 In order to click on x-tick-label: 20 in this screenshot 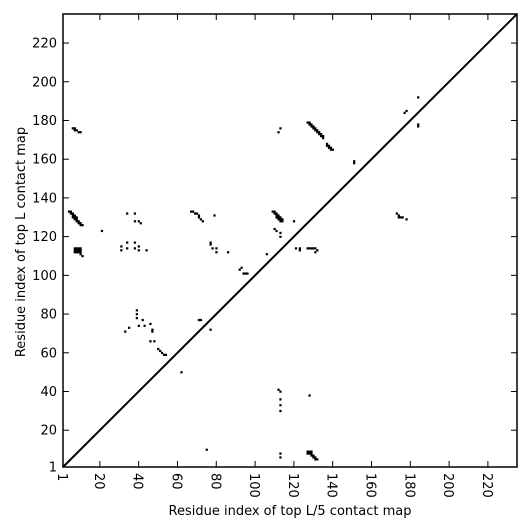, I will do `click(98, 481)`.